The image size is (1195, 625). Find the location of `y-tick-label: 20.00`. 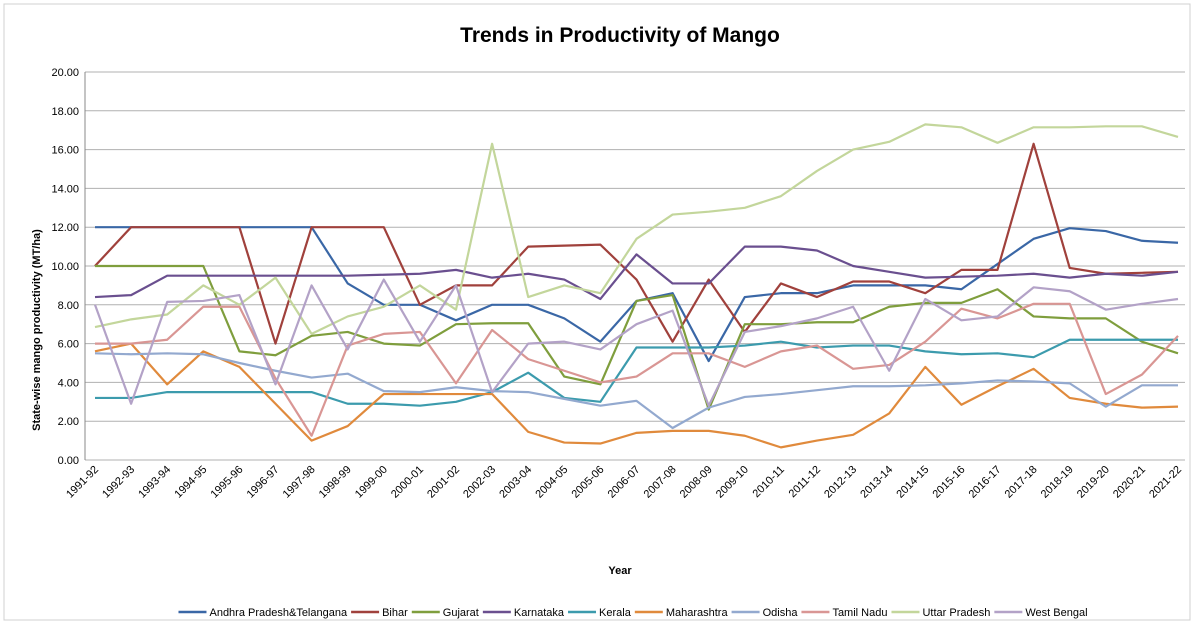

y-tick-label: 20.00 is located at coordinates (65, 73).